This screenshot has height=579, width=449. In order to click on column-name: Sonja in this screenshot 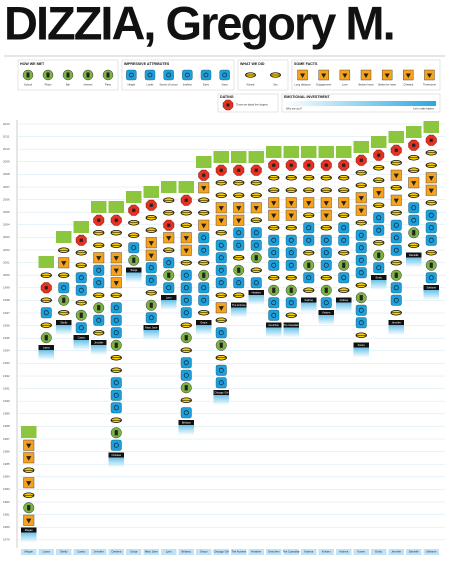, I will do `click(133, 270)`.